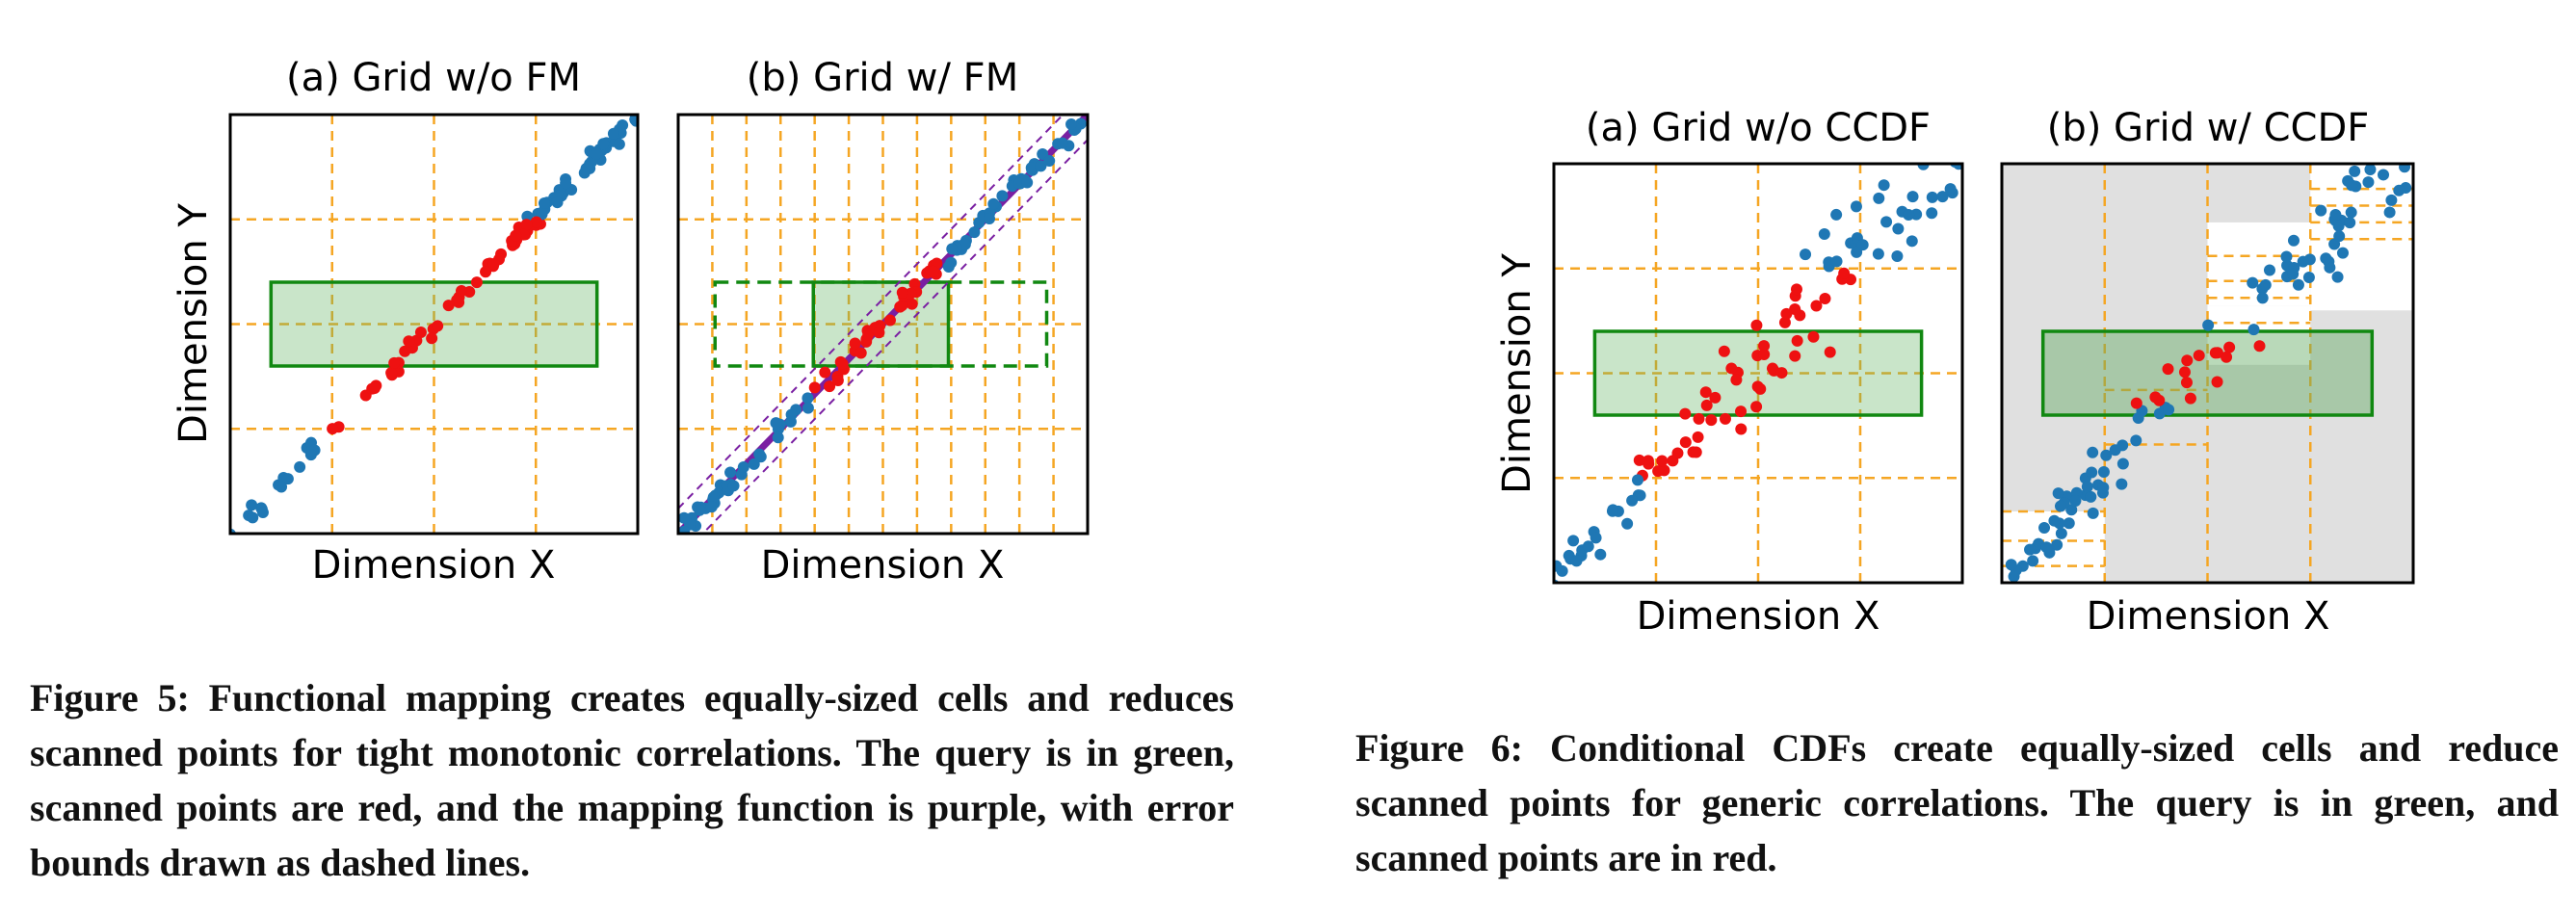  What do you see at coordinates (434, 78) in the screenshot?
I see `panel-title: (a) Grid w/o FM` at bounding box center [434, 78].